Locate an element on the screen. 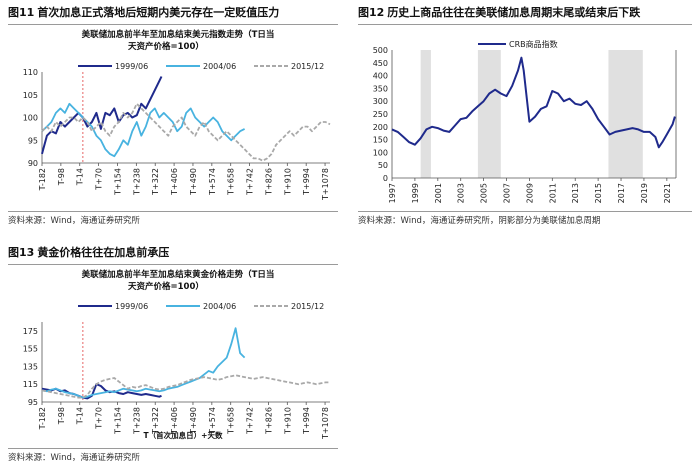  series-line-CRB---- is located at coordinates (533, 102).